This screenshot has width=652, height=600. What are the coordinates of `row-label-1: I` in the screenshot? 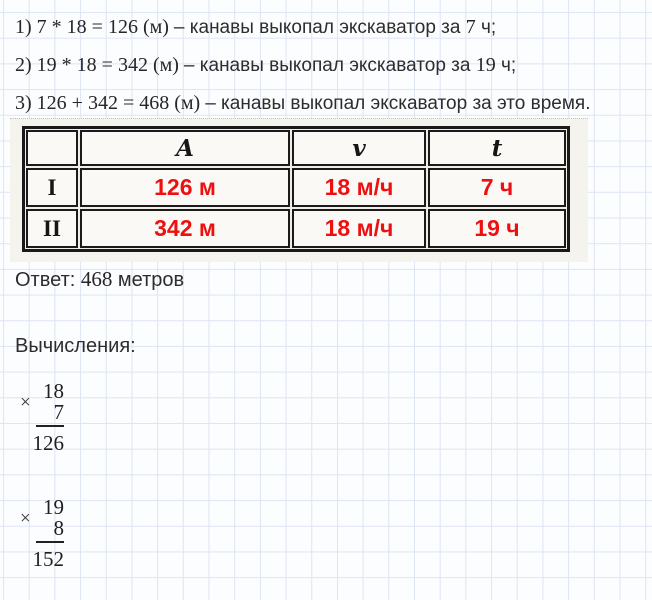 It's located at (52, 187).